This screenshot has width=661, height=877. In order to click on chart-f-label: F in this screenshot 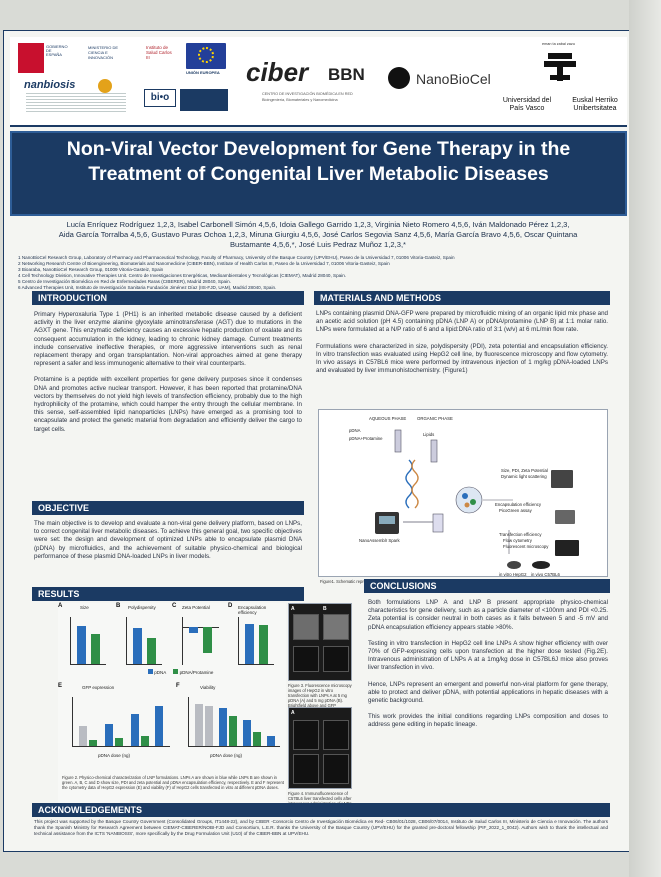, I will do `click(178, 686)`.